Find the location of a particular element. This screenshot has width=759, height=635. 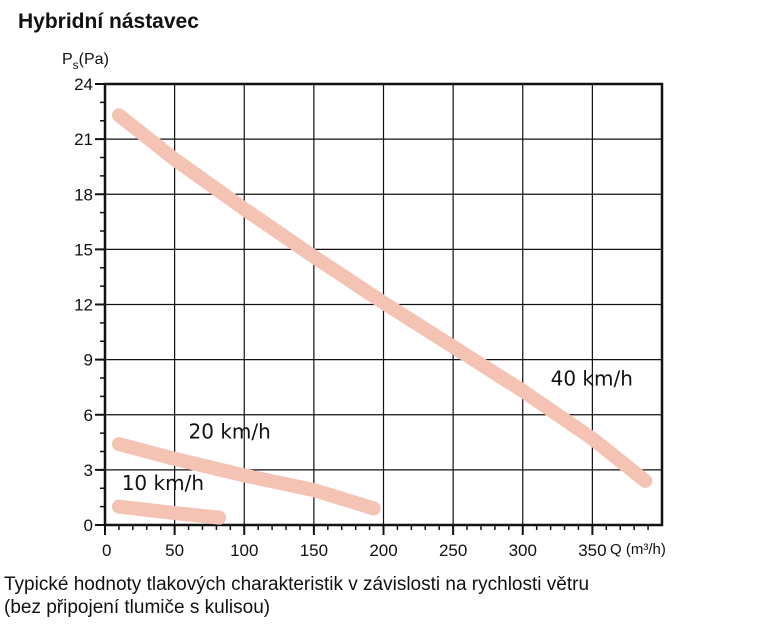

x-tick-label: 300 is located at coordinates (523, 550).